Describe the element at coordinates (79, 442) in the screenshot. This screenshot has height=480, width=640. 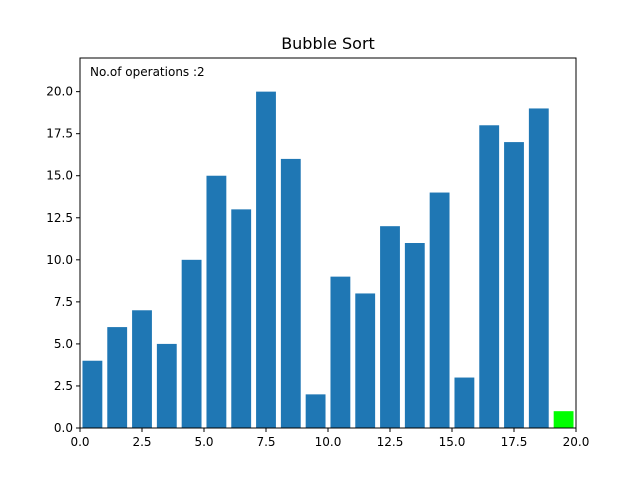
I see `x-tick-label: 0.0` at that location.